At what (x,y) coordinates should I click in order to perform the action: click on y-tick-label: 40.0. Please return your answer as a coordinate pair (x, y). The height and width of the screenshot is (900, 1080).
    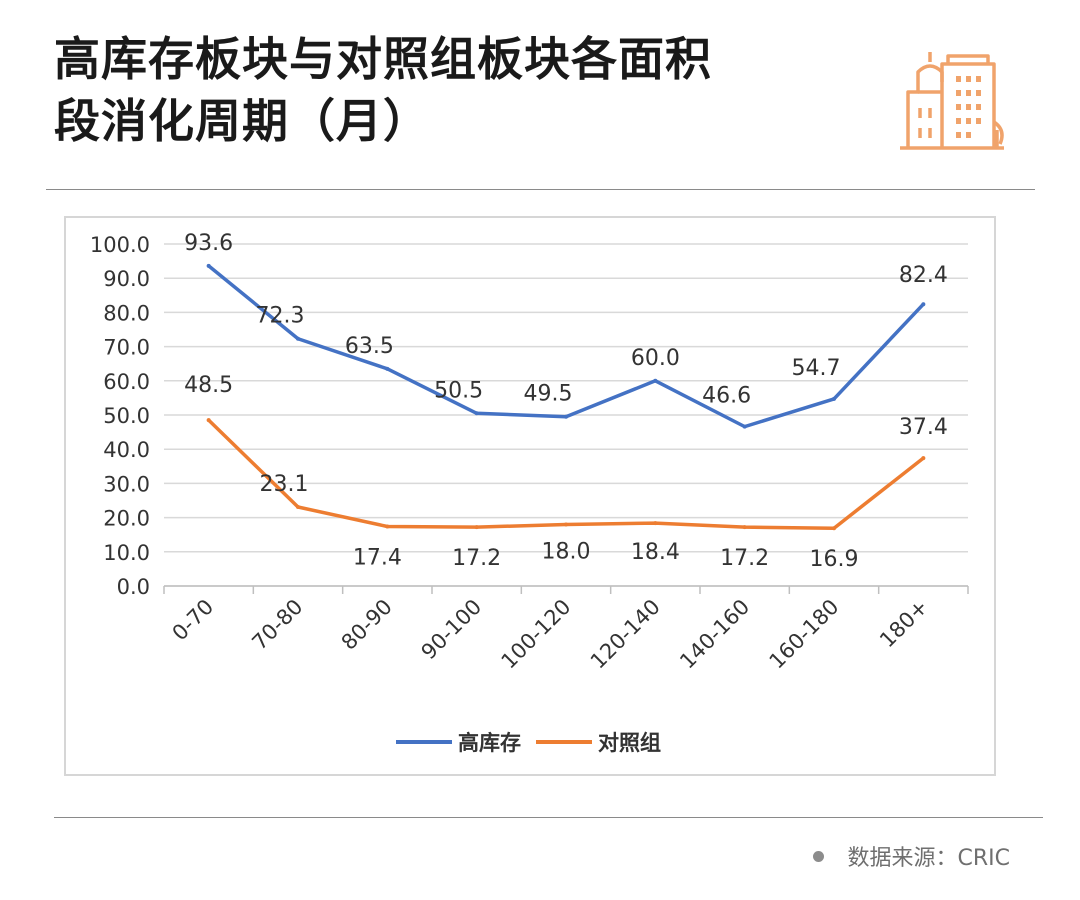
    Looking at the image, I should click on (126, 450).